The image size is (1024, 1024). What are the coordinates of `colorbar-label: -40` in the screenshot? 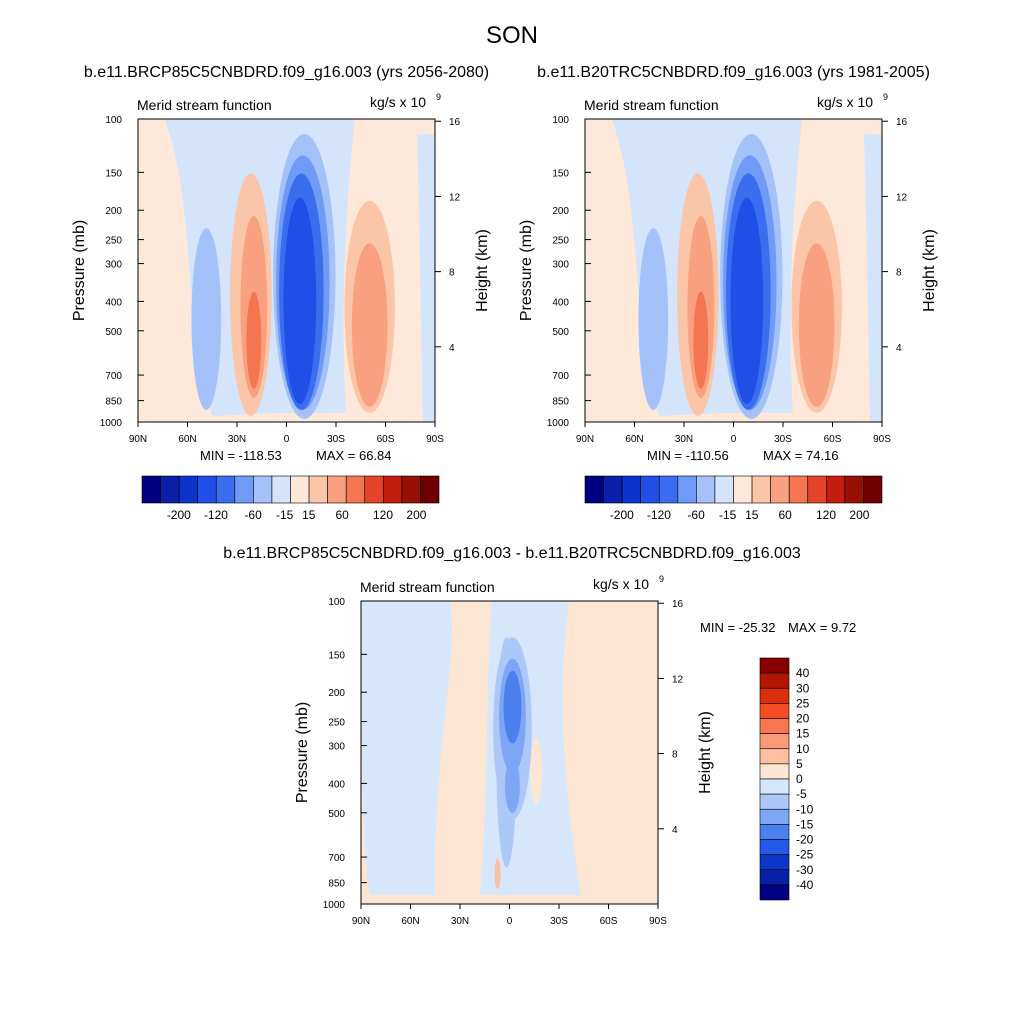 It's located at (805, 885).